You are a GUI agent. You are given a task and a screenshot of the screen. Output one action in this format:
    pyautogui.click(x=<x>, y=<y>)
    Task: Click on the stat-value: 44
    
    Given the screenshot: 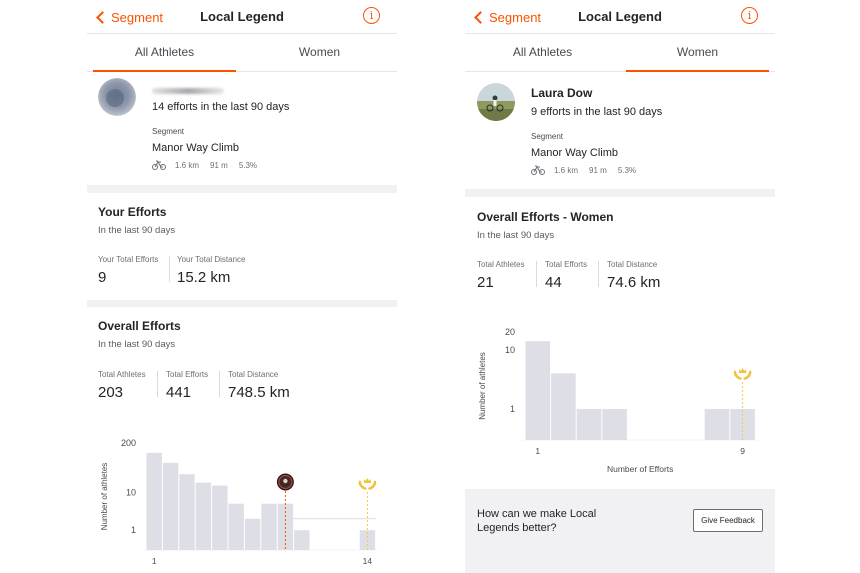 What is the action you would take?
    pyautogui.click(x=553, y=282)
    